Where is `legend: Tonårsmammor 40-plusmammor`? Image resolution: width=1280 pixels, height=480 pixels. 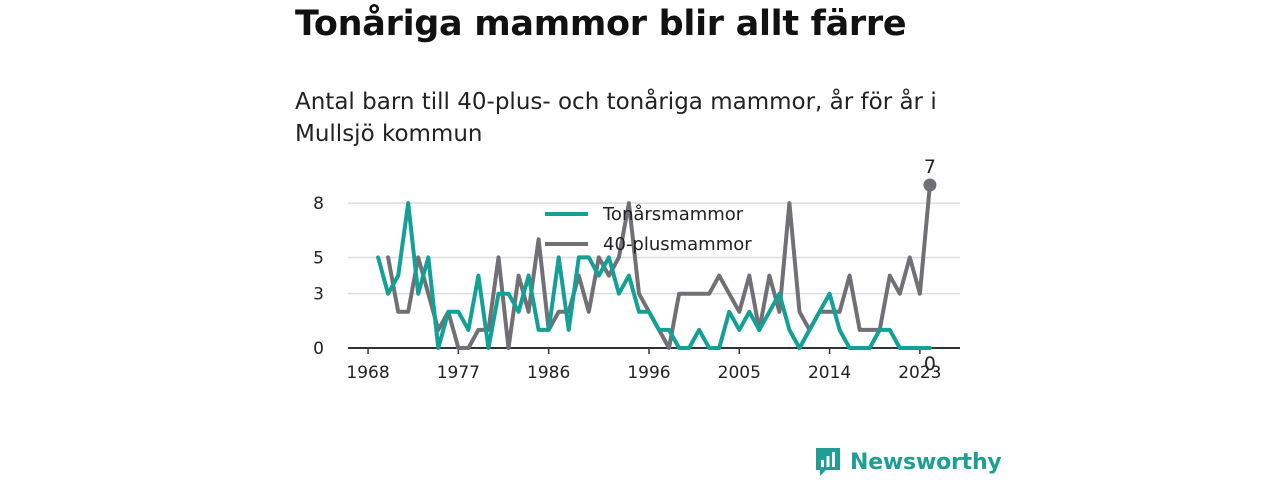
legend: Tonårsmammor 40-plusmammor is located at coordinates (648, 229).